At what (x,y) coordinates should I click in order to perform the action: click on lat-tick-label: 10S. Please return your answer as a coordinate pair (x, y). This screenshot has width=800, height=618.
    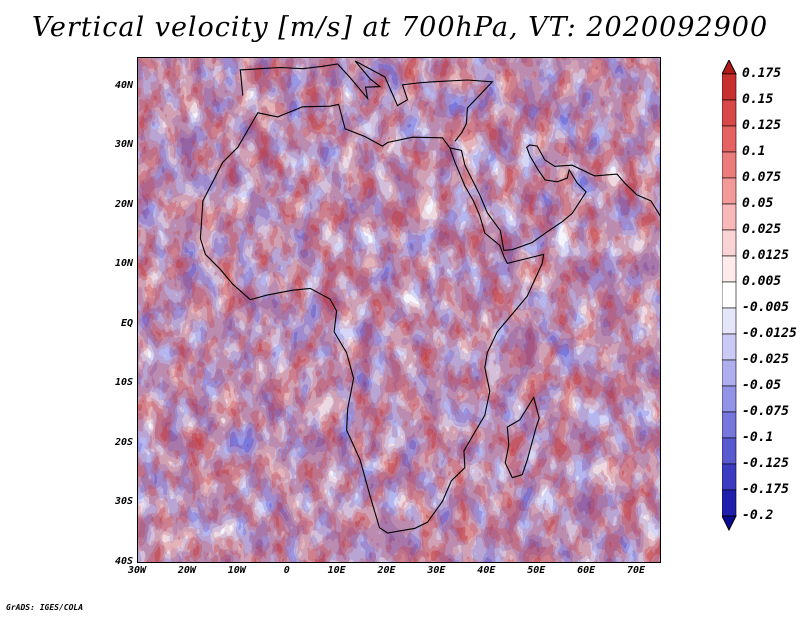
    Looking at the image, I should click on (123, 383).